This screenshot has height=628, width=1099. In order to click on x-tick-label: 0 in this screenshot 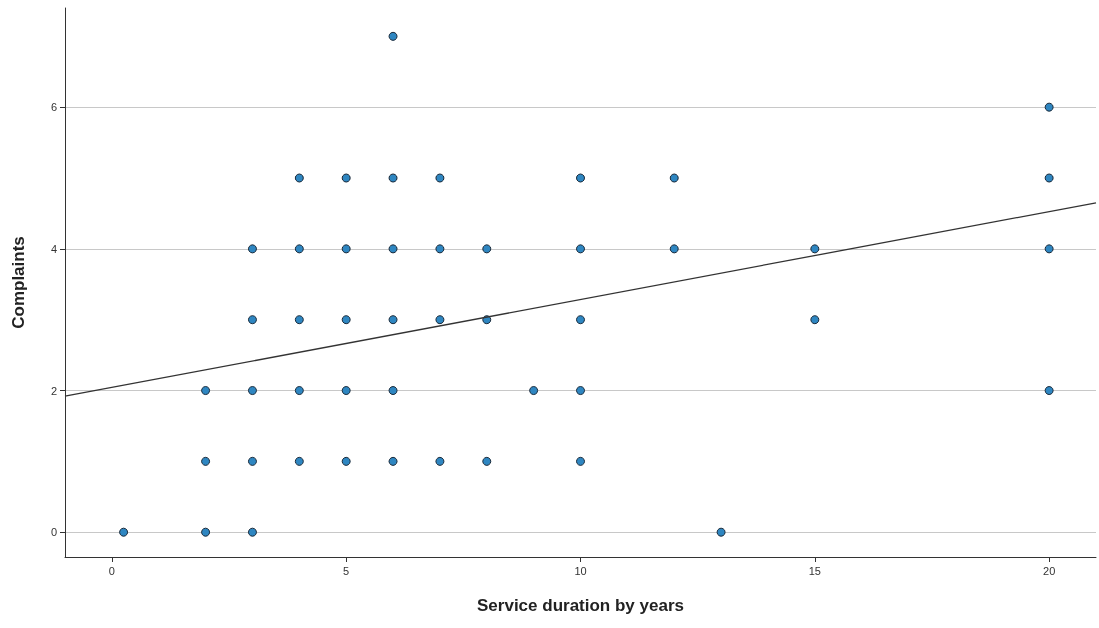, I will do `click(111, 570)`.